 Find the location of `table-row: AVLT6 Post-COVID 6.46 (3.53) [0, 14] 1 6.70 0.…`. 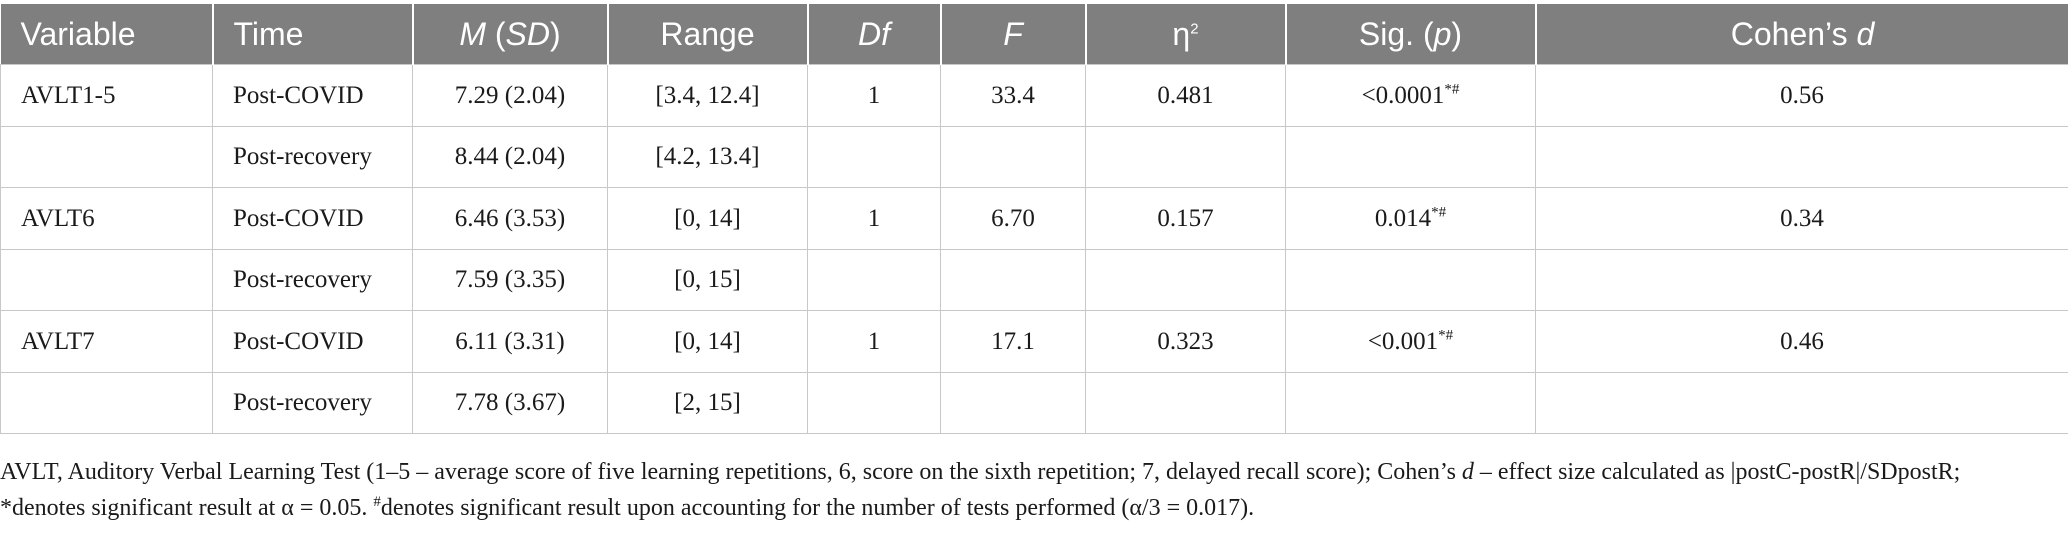

table-row: AVLT6 Post-COVID 6.46 (3.53) [0, 14] 1 6.70 0.… is located at coordinates (1034, 218).